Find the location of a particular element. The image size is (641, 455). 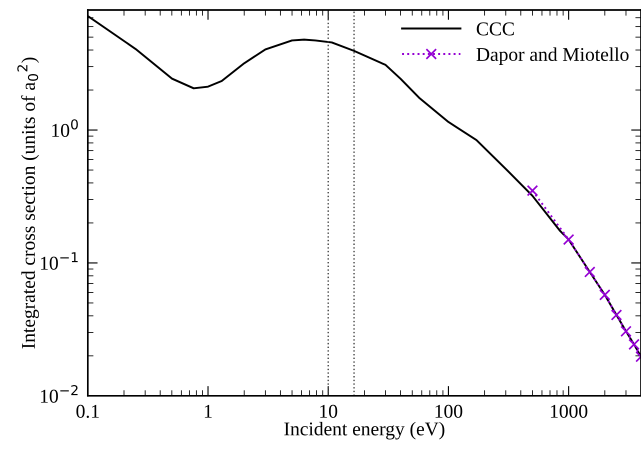

x-tick-label: 0.1 is located at coordinates (87, 411).